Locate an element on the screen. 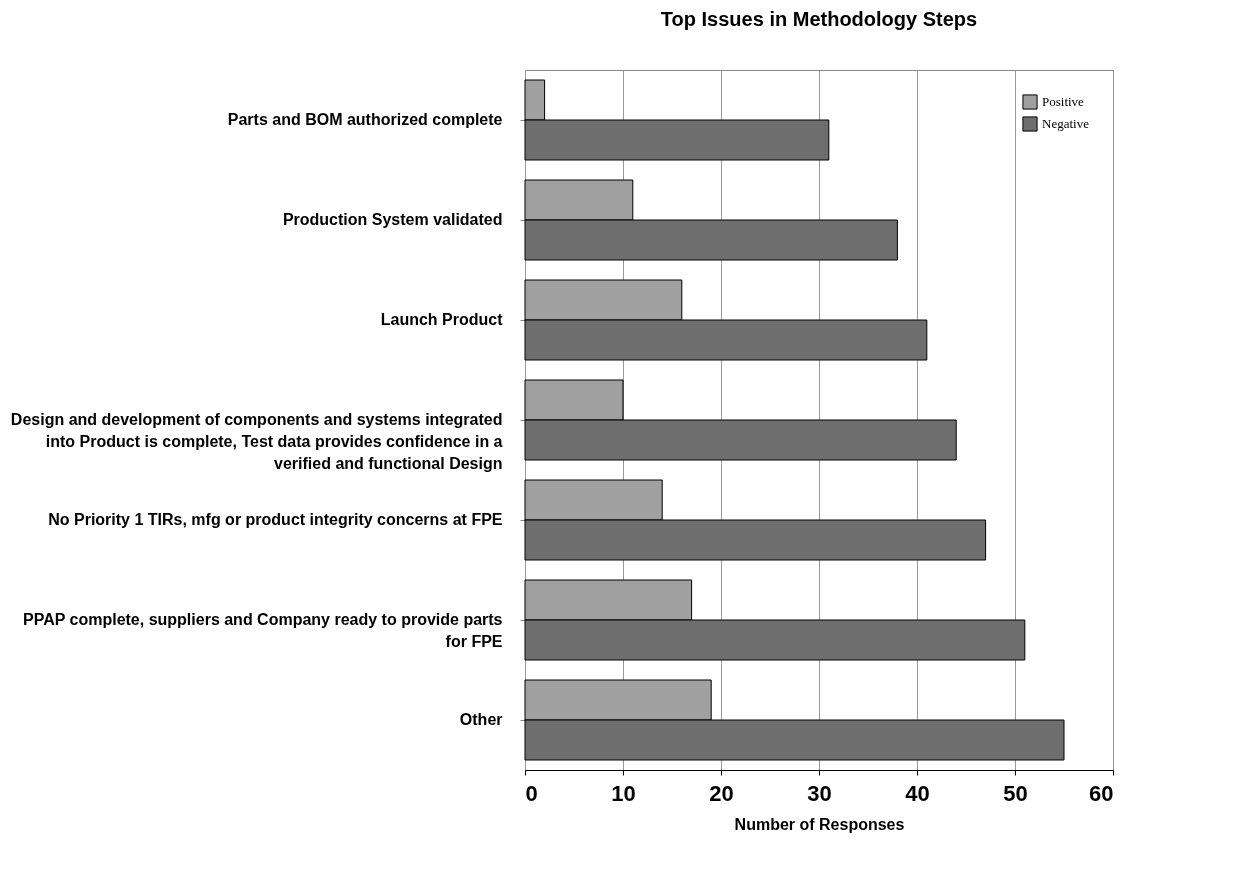 The image size is (1234, 869). x-tick-label: 0 is located at coordinates (531, 793).